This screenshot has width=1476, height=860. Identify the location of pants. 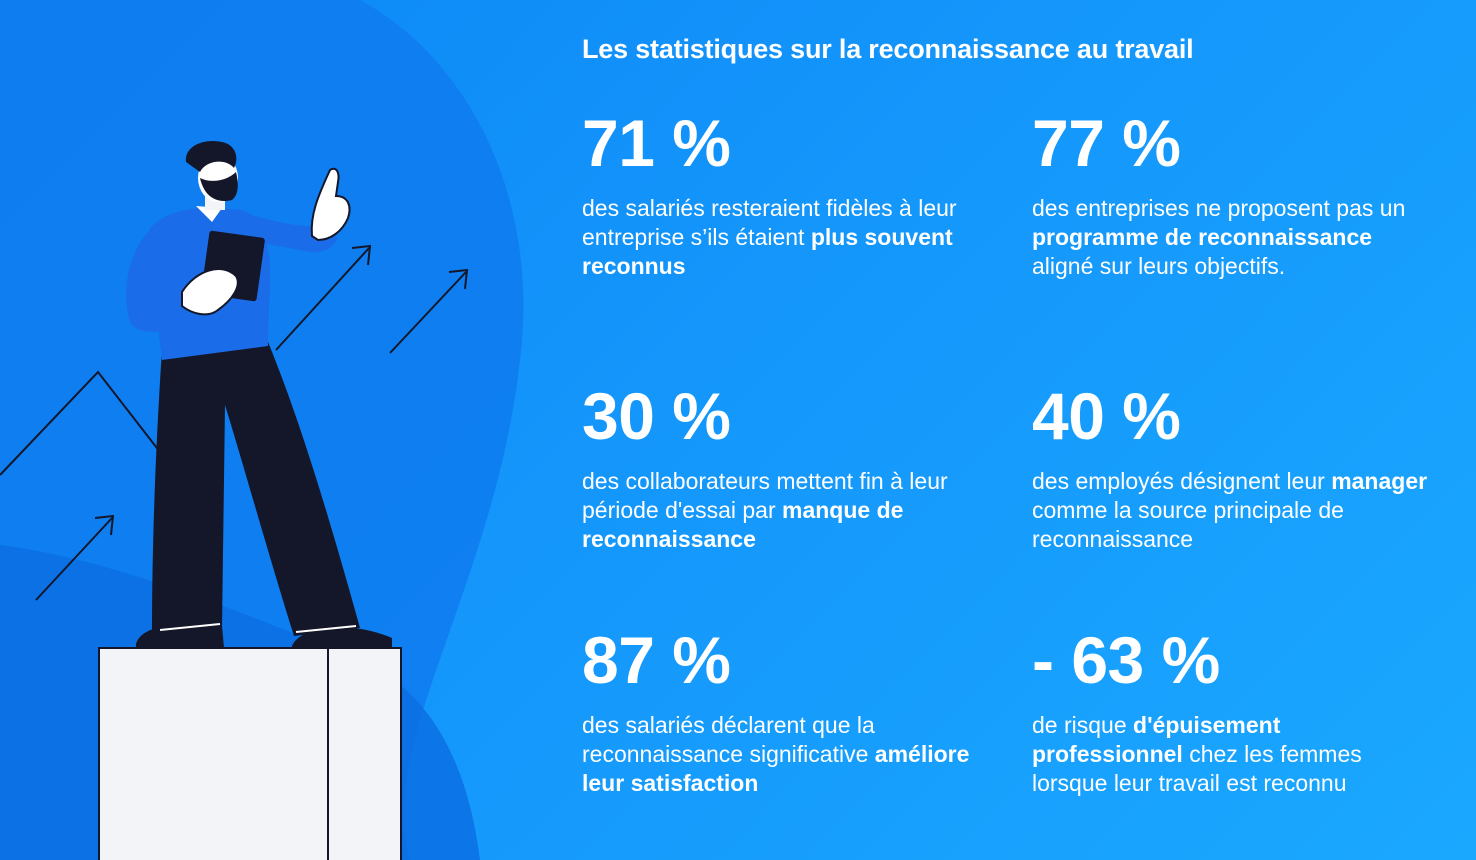
(256, 489).